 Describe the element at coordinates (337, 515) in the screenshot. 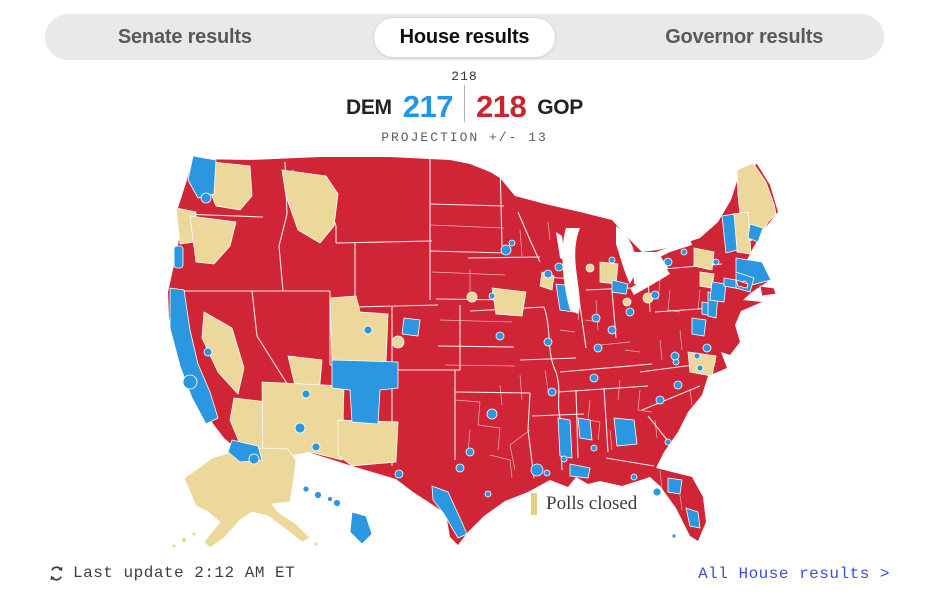

I see `hawaii` at that location.